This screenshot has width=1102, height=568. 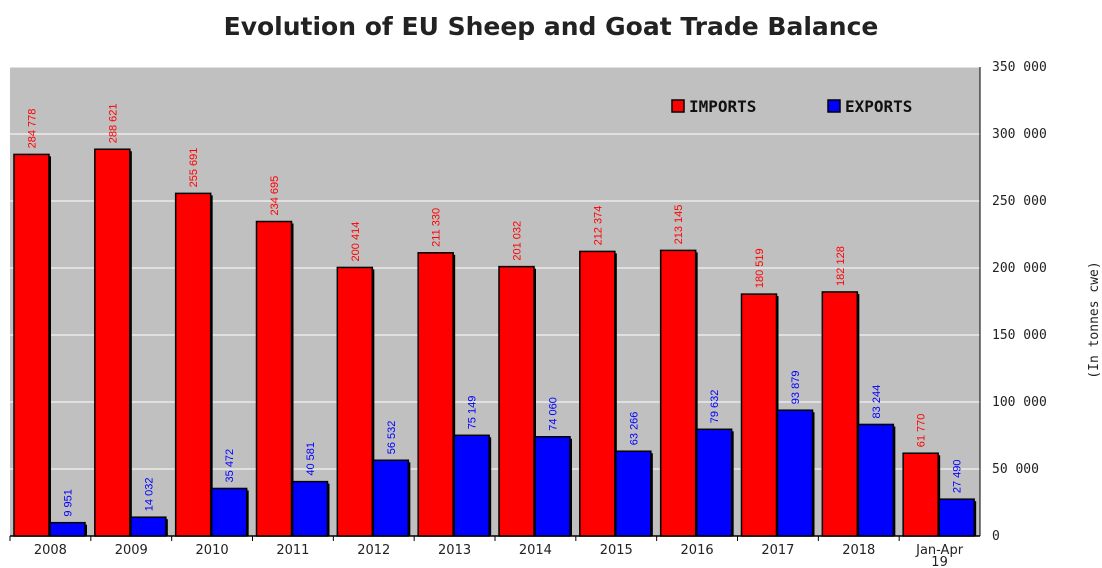 What do you see at coordinates (1019, 134) in the screenshot?
I see `y-tick-label: 300 000` at bounding box center [1019, 134].